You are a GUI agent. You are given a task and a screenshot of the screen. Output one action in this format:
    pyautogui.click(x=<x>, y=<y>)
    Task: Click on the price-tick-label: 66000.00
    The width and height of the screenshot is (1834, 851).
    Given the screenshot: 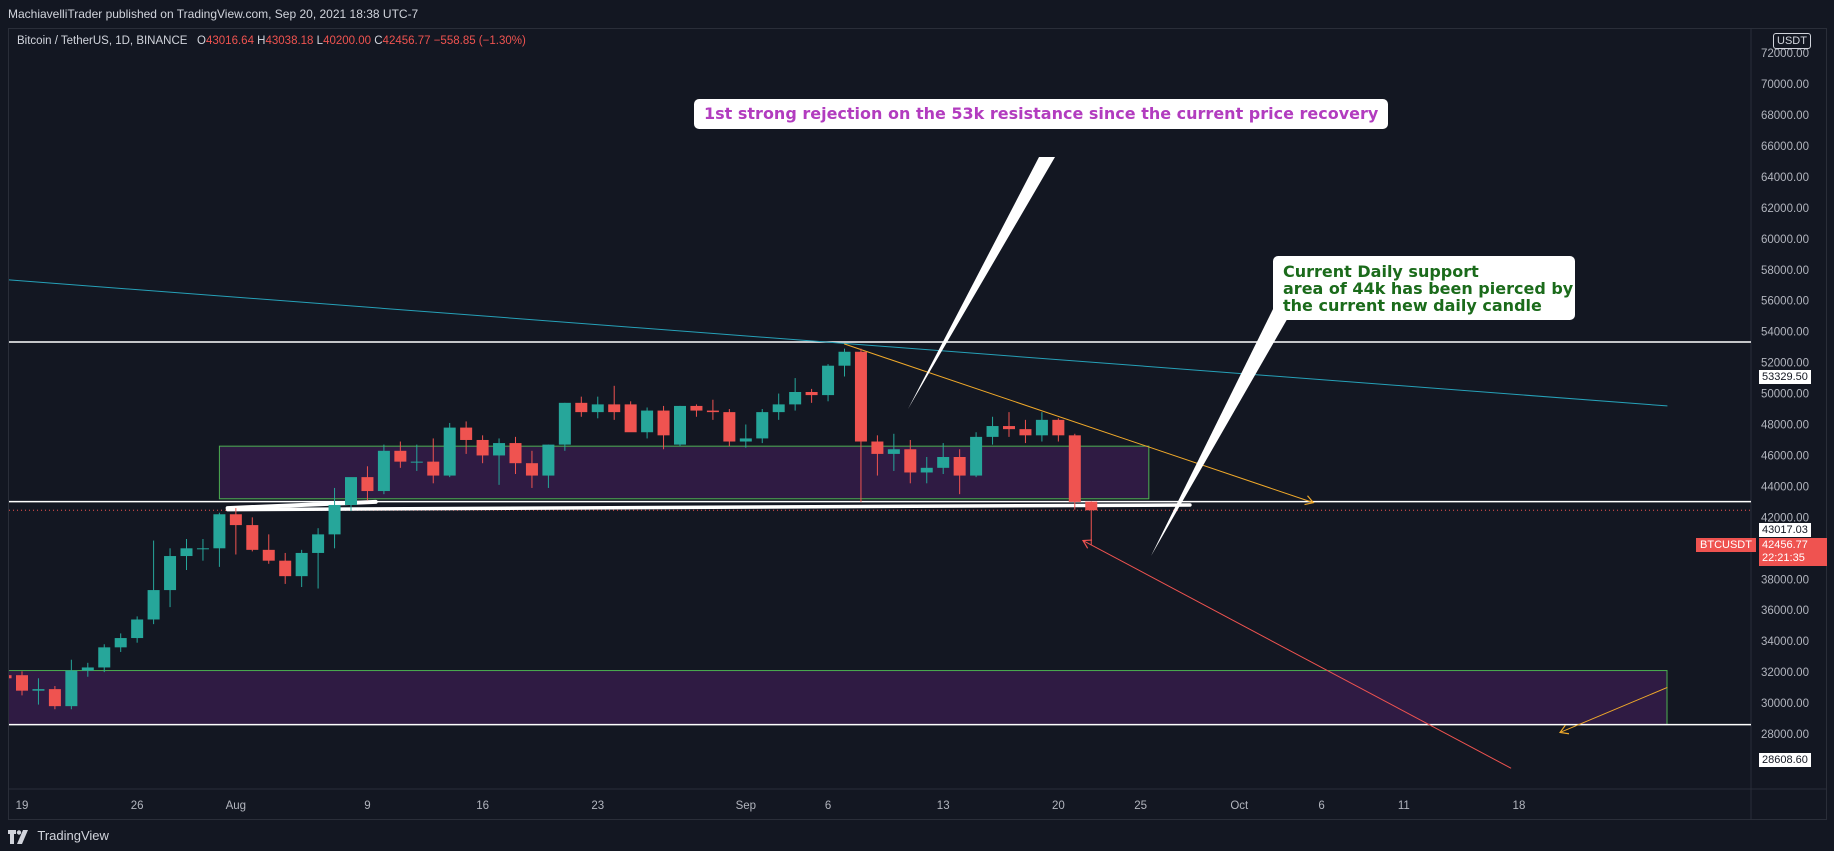 What is the action you would take?
    pyautogui.click(x=1785, y=147)
    